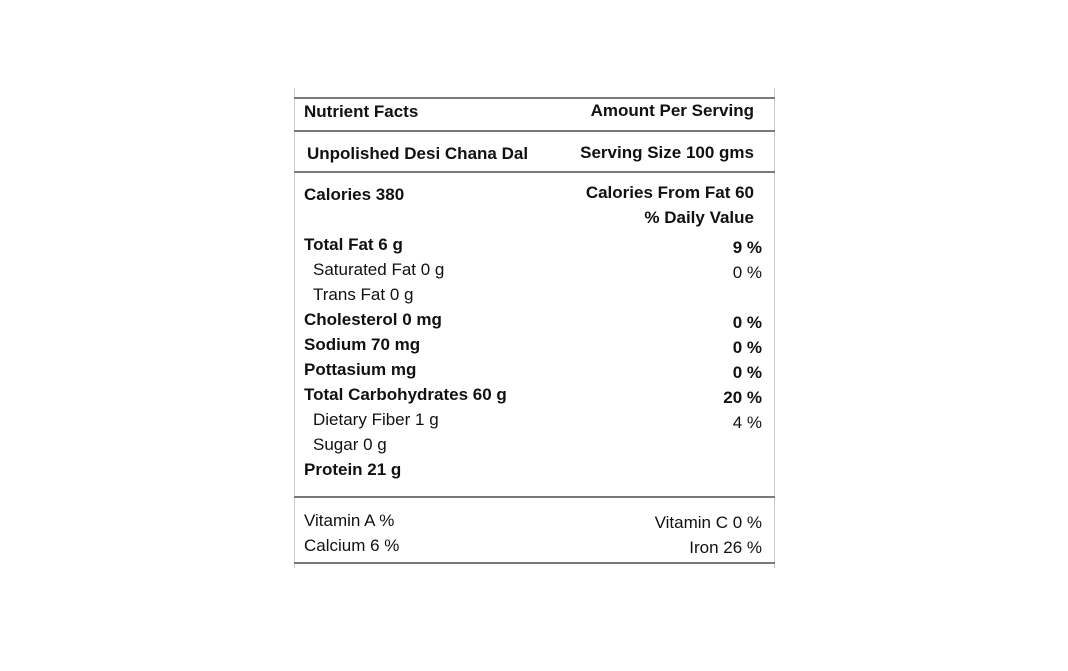 The height and width of the screenshot is (671, 1068). What do you see at coordinates (699, 217) in the screenshot?
I see `daily-value-label: % Daily Value` at bounding box center [699, 217].